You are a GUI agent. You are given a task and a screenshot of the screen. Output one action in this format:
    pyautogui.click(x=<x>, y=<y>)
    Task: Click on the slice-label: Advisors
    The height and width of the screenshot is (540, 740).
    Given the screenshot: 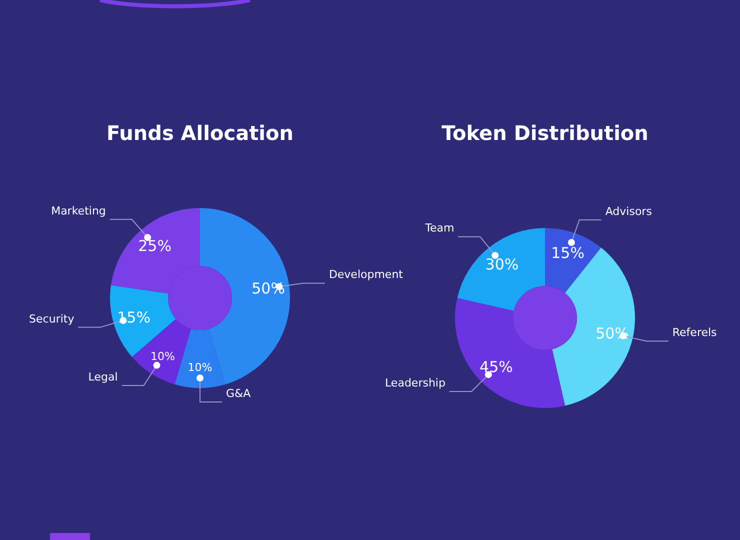 What is the action you would take?
    pyautogui.click(x=628, y=211)
    